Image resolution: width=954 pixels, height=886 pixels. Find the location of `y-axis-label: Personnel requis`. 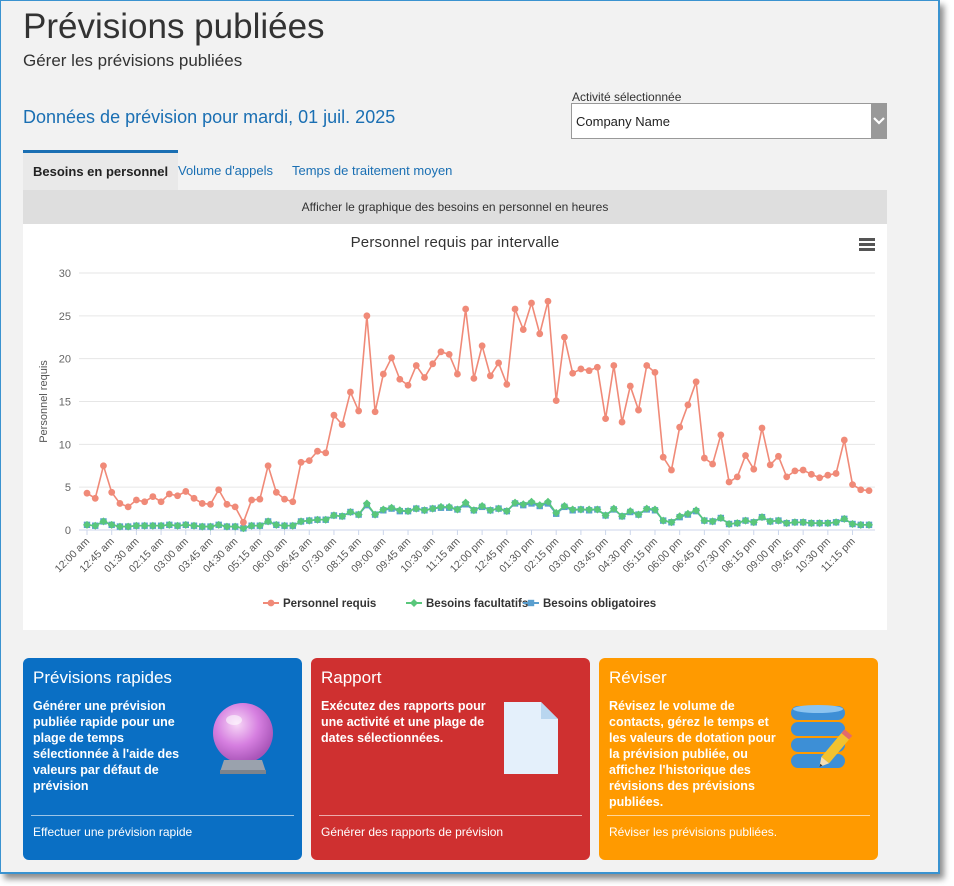

y-axis-label: Personnel requis is located at coordinates (44, 401).